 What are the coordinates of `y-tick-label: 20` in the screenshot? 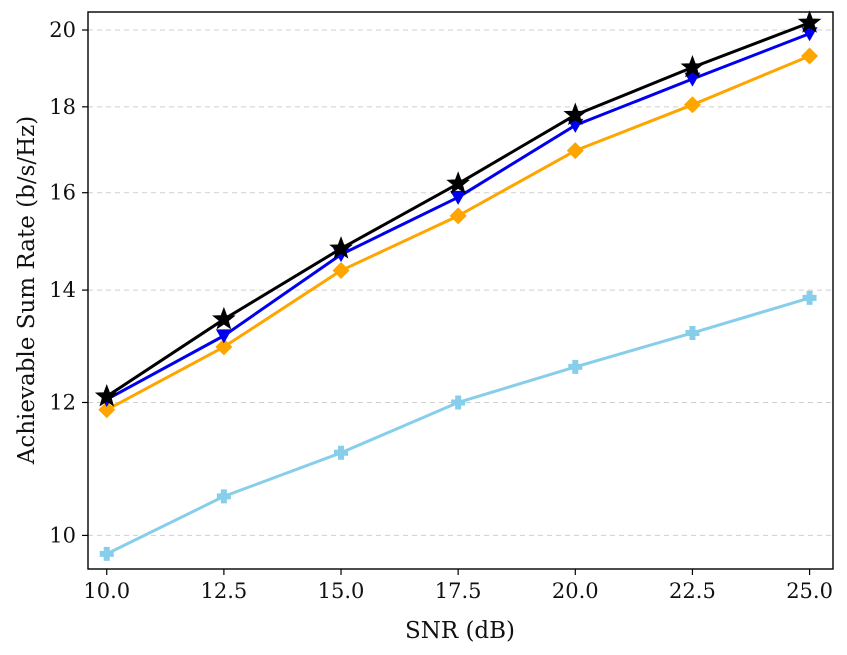 It's located at (62, 30).